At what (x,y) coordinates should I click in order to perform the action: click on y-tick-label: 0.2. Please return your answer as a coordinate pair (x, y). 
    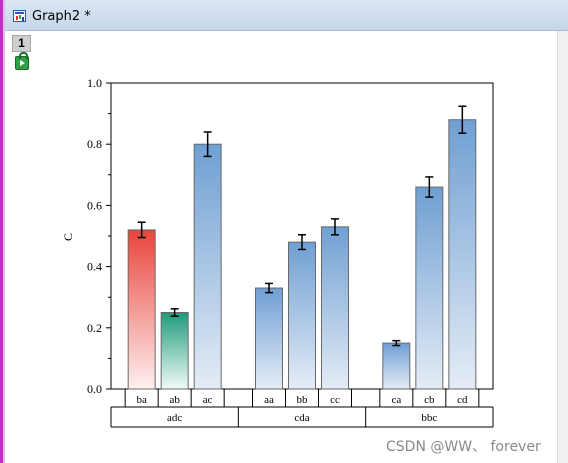
    Looking at the image, I should click on (94, 328).